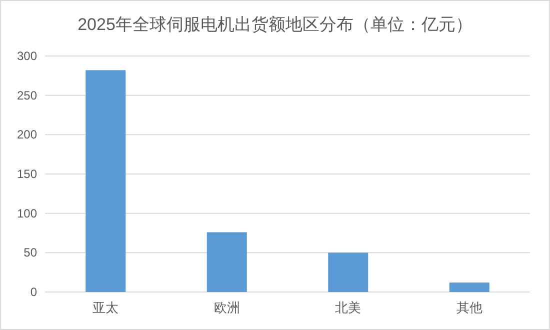  Describe the element at coordinates (27, 56) in the screenshot. I see `y-tick-label: 300` at that location.